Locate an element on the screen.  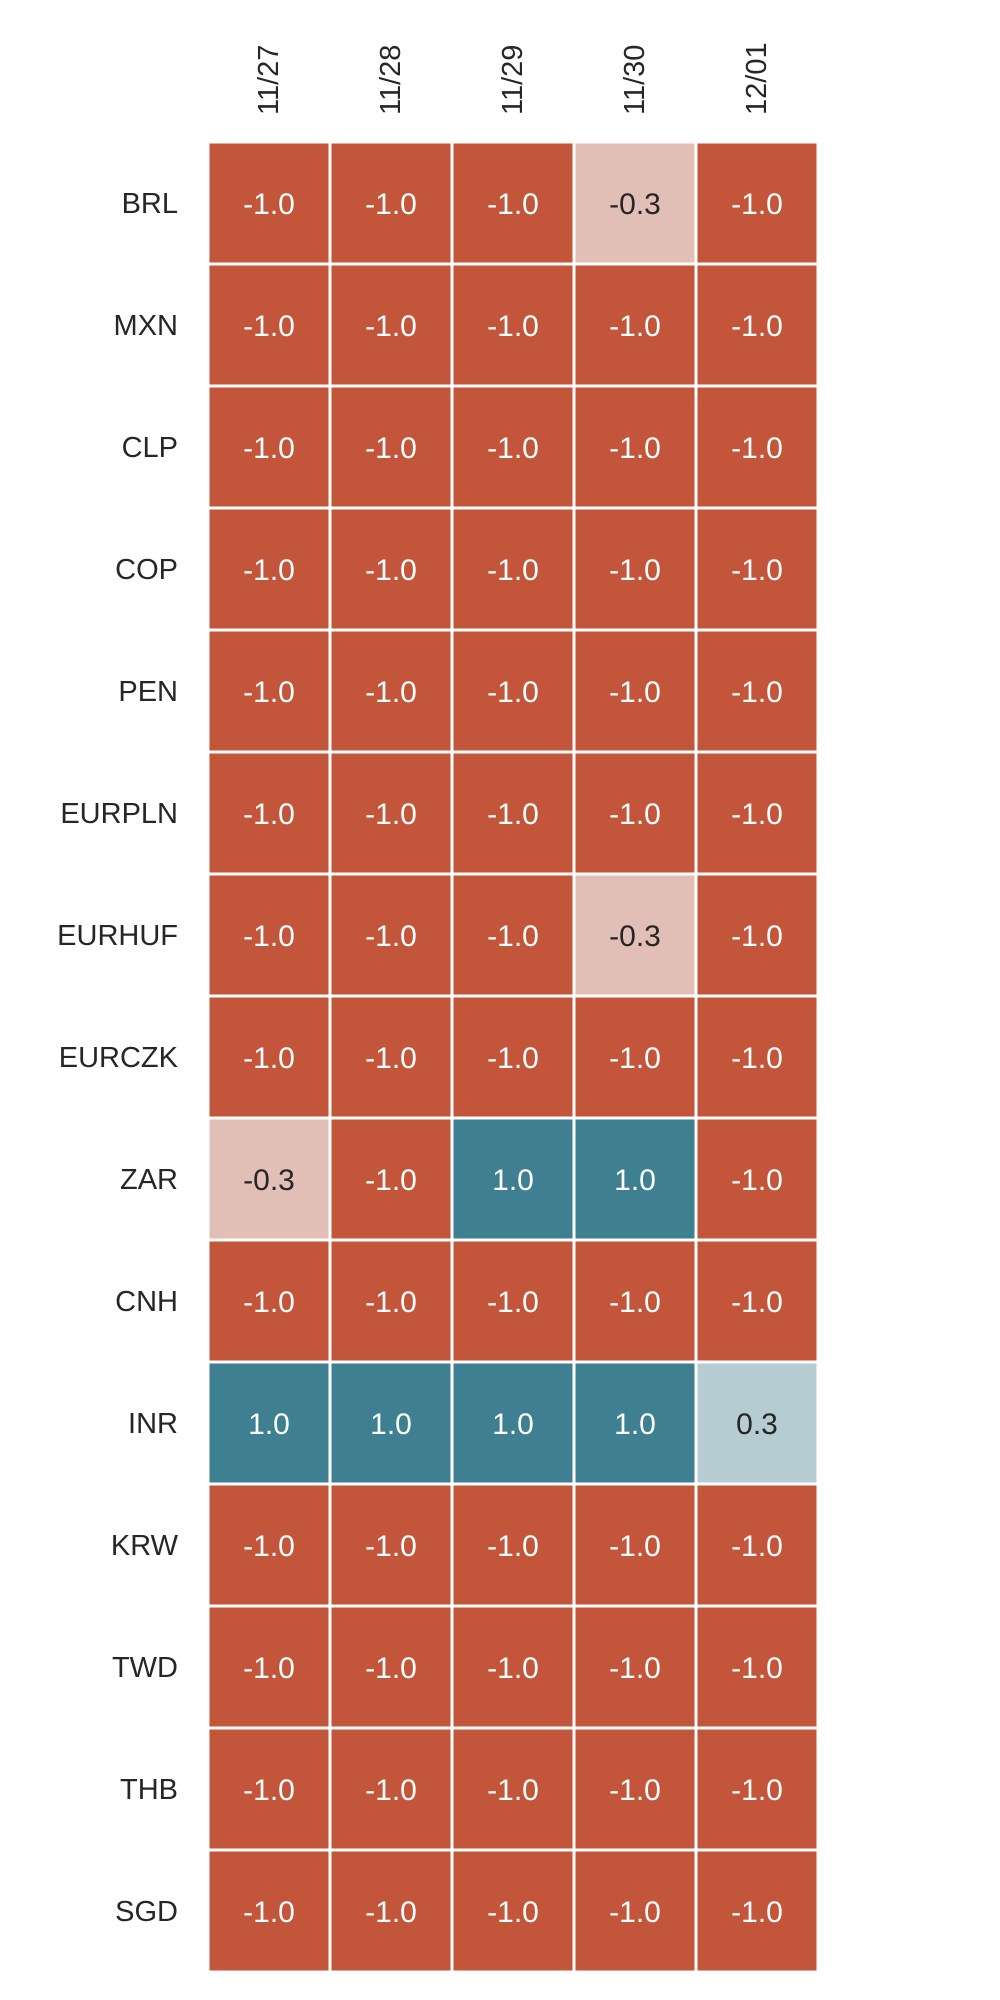
column-label-2: 11/29 is located at coordinates (513, 80).